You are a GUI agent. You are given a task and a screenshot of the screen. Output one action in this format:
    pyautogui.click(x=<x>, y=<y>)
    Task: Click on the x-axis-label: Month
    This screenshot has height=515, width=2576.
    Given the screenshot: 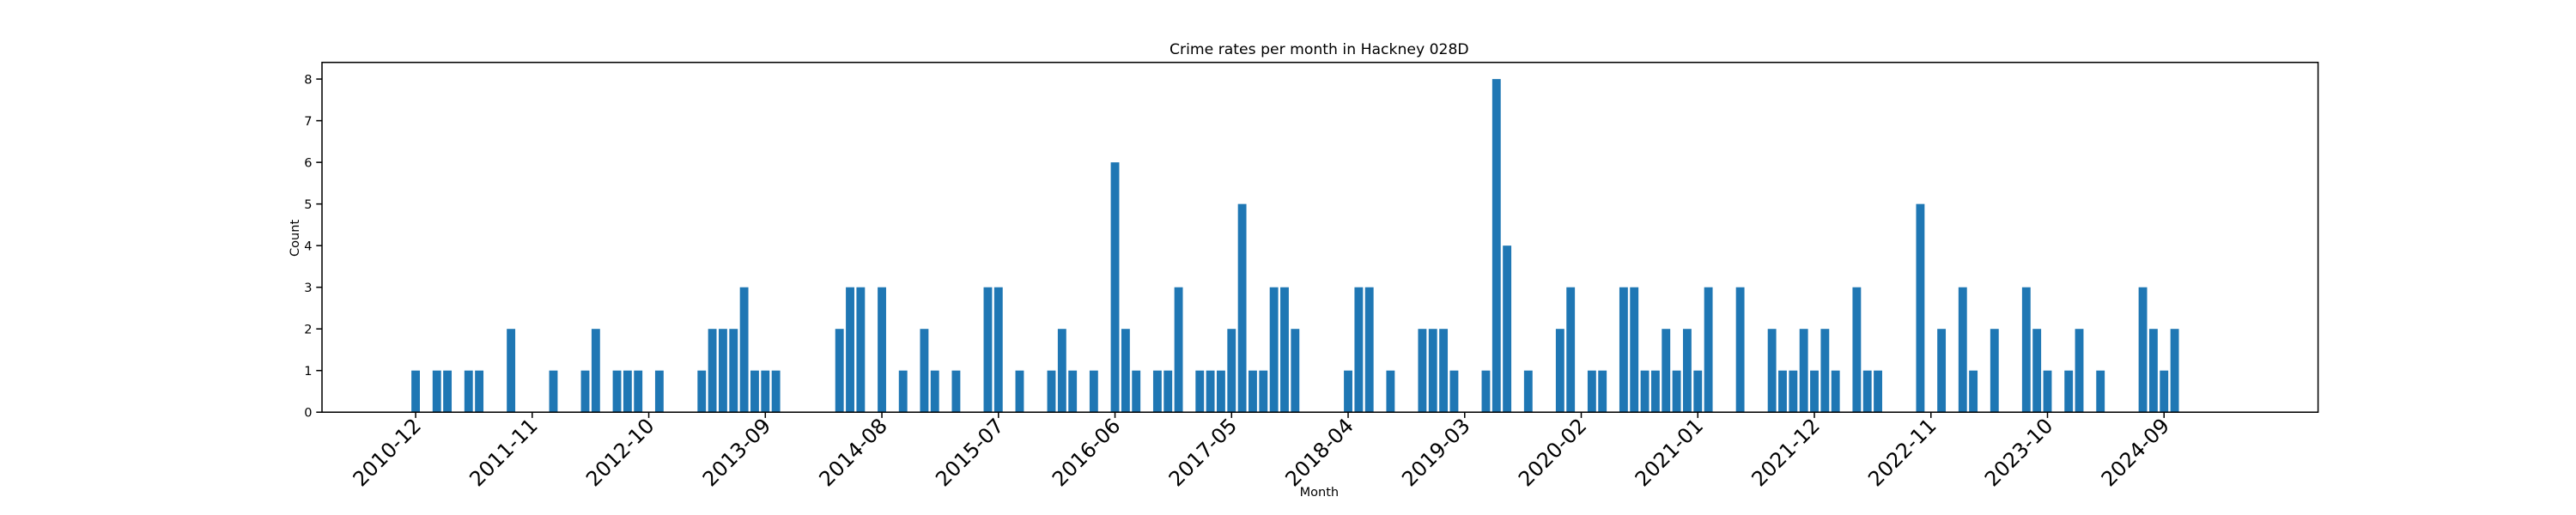 What is the action you would take?
    pyautogui.click(x=1320, y=493)
    